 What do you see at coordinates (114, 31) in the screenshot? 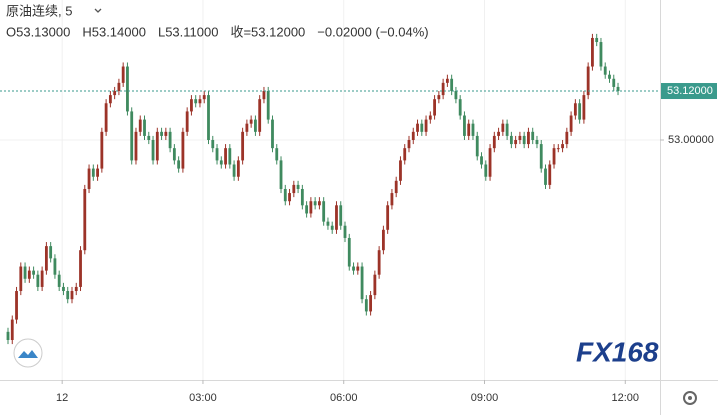
I see `header-field: H53.14000` at bounding box center [114, 31].